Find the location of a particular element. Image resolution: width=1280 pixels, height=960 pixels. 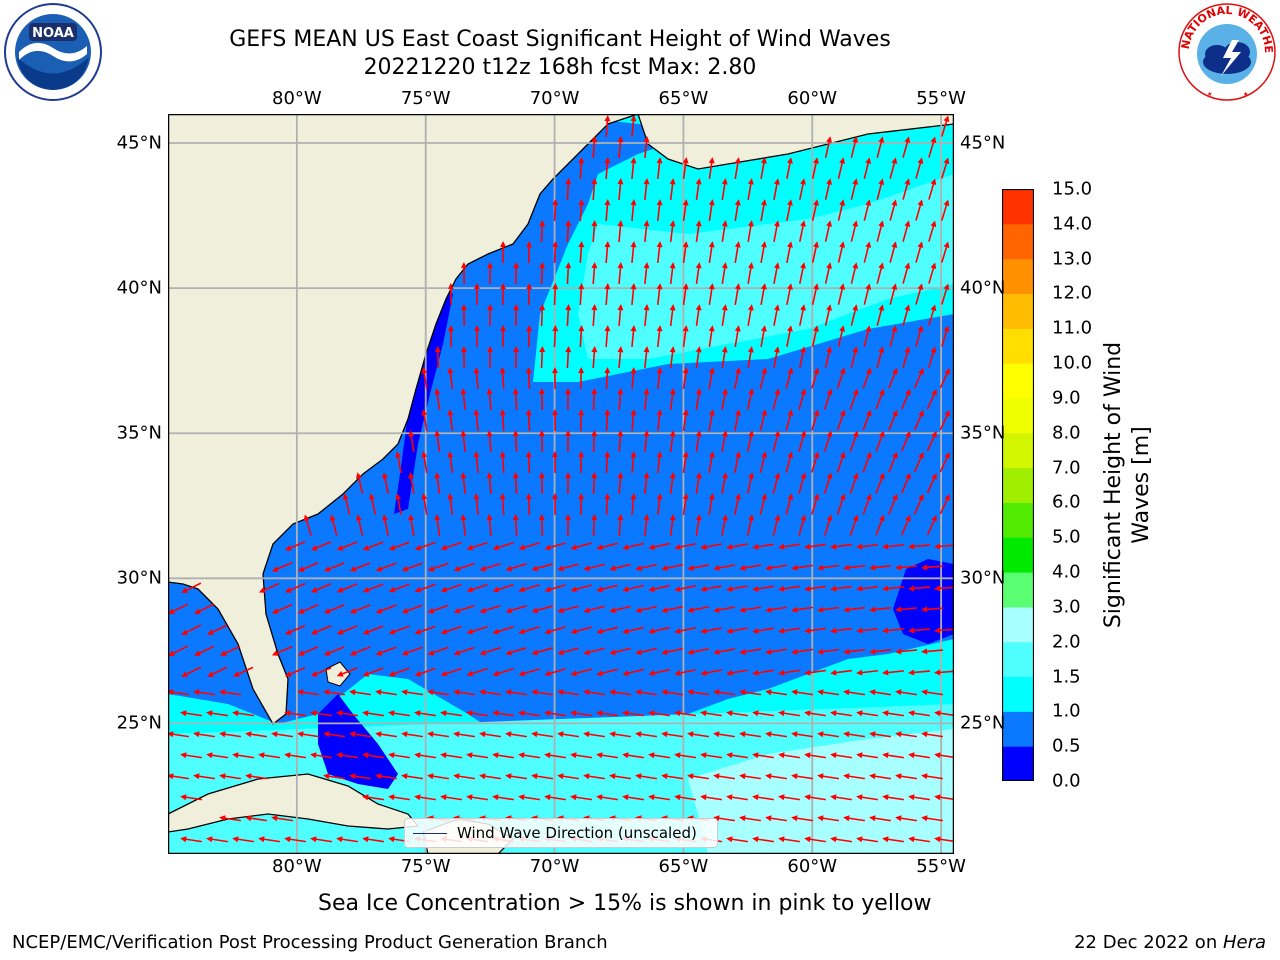

lon-label-top: 80°W is located at coordinates (296, 98).